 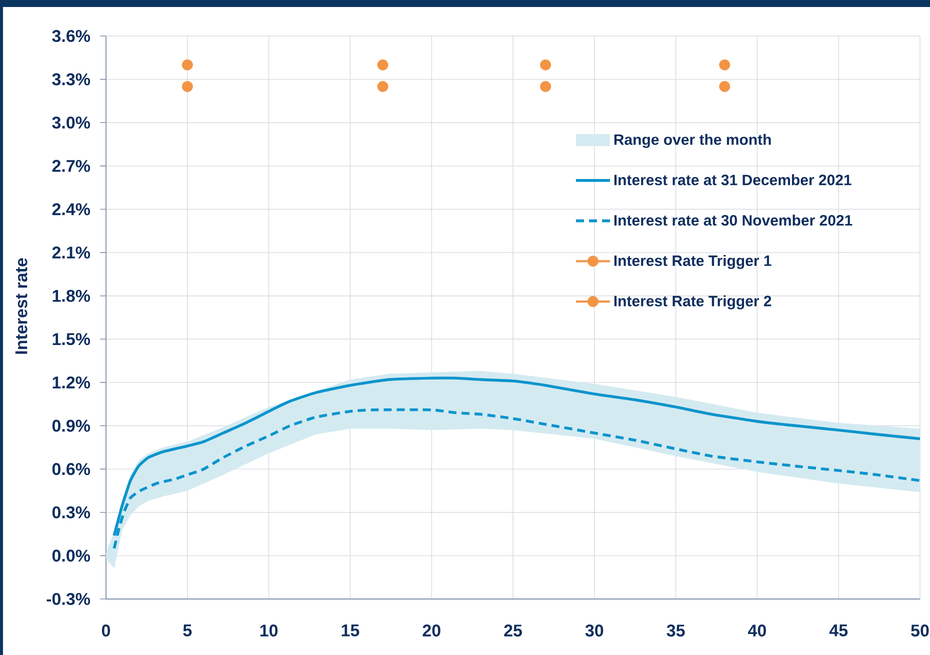 What do you see at coordinates (431, 630) in the screenshot?
I see `x-tick-label: 20` at bounding box center [431, 630].